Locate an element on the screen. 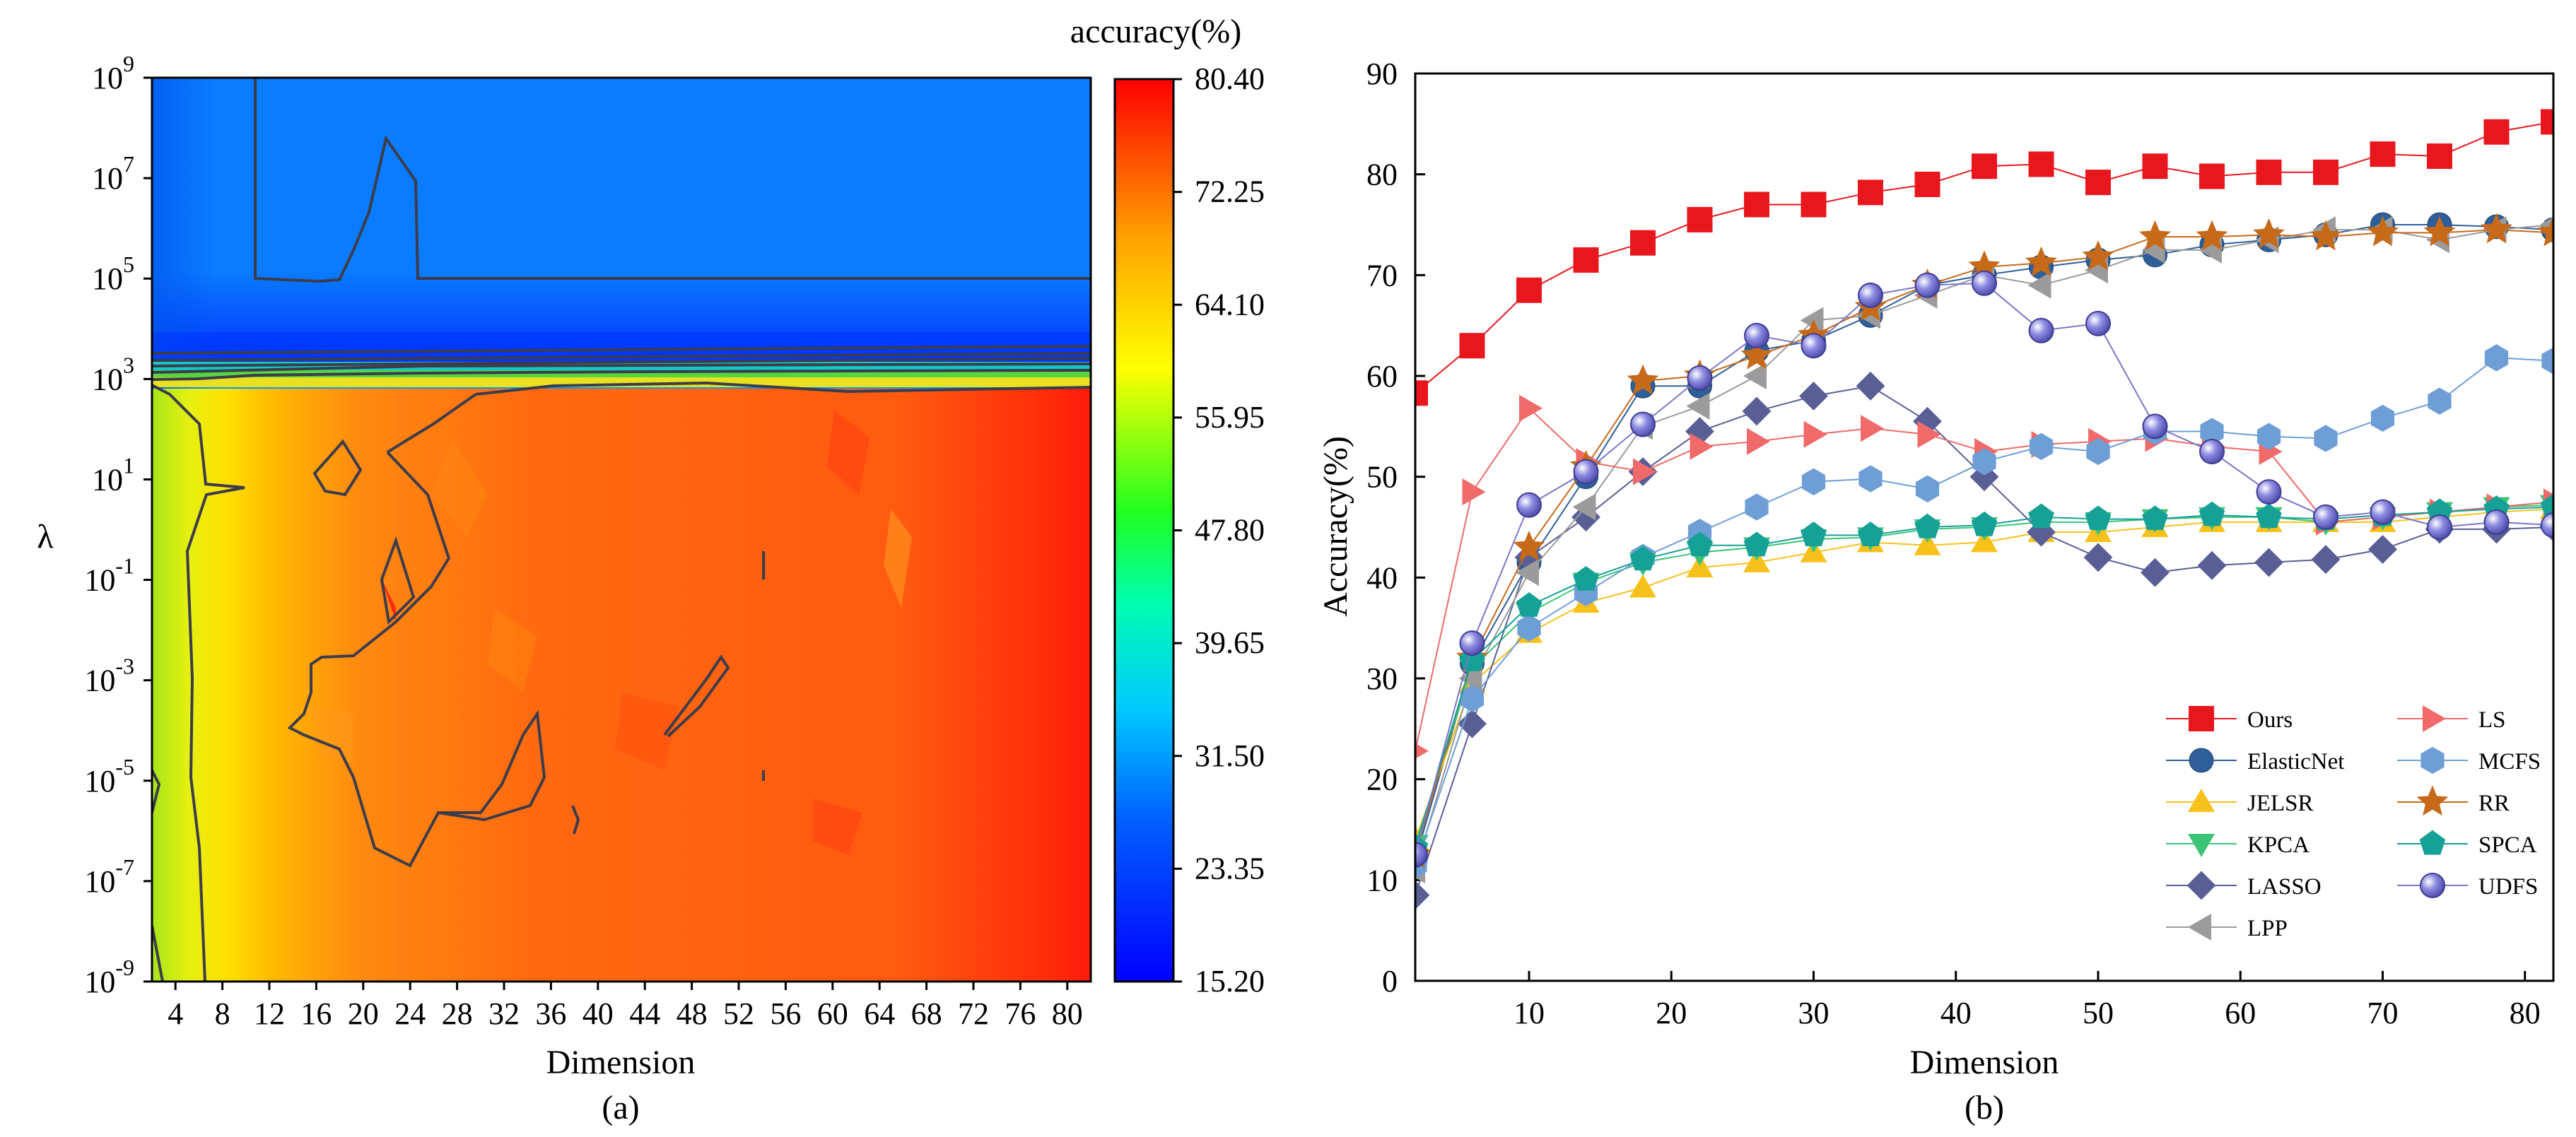 This screenshot has height=1137, width=2576. heatmap-y-tick-exponent: -5 is located at coordinates (124, 766).